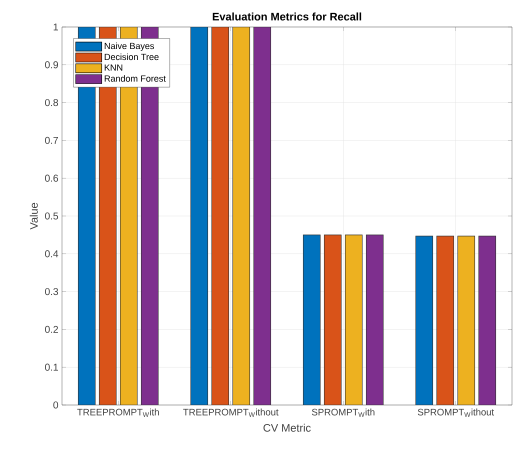 The height and width of the screenshot is (456, 522). What do you see at coordinates (456, 412) in the screenshot?
I see `x-tick-label: SPROMPT$_{W}$ithout` at bounding box center [456, 412].